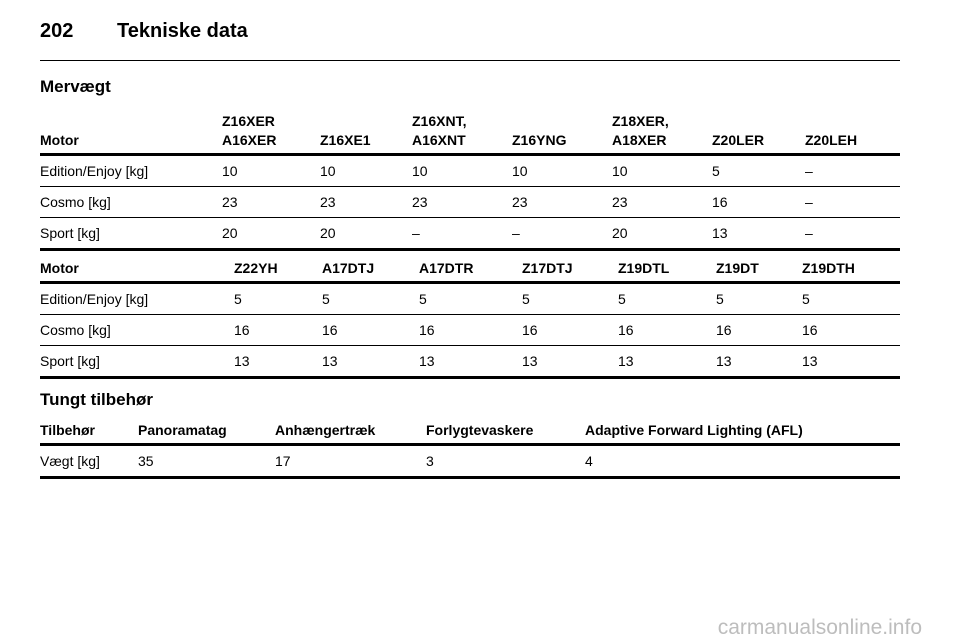 This screenshot has width=960, height=642. Describe the element at coordinates (759, 267) in the screenshot. I see `column-header: Z19DT` at that location.